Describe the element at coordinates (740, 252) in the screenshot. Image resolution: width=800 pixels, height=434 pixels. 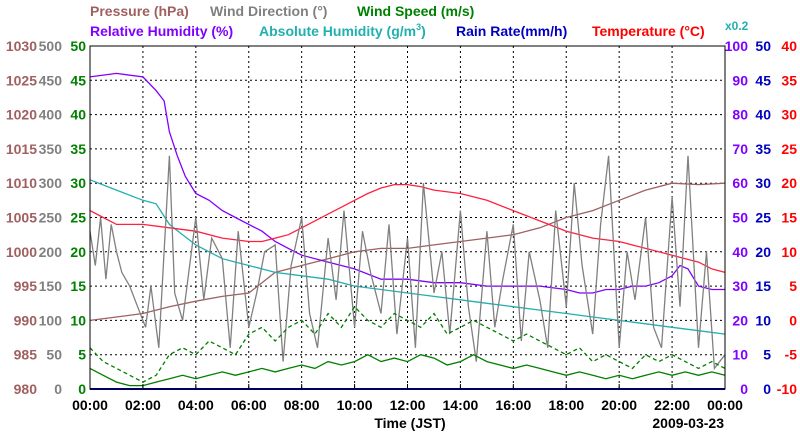
I see `y-tick-rel_hum: 40` at that location.